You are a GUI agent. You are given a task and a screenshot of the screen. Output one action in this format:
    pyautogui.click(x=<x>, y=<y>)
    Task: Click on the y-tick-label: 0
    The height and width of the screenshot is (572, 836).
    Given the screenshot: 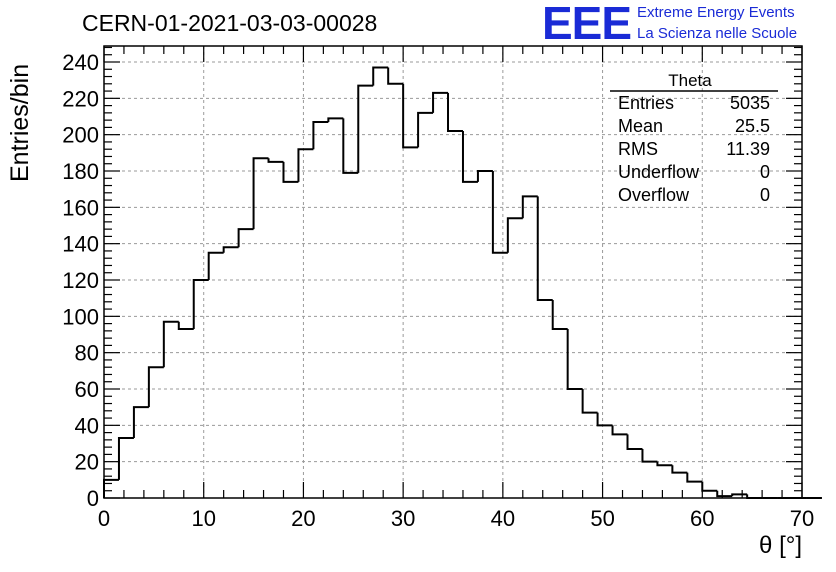 What is the action you would take?
    pyautogui.click(x=93, y=498)
    